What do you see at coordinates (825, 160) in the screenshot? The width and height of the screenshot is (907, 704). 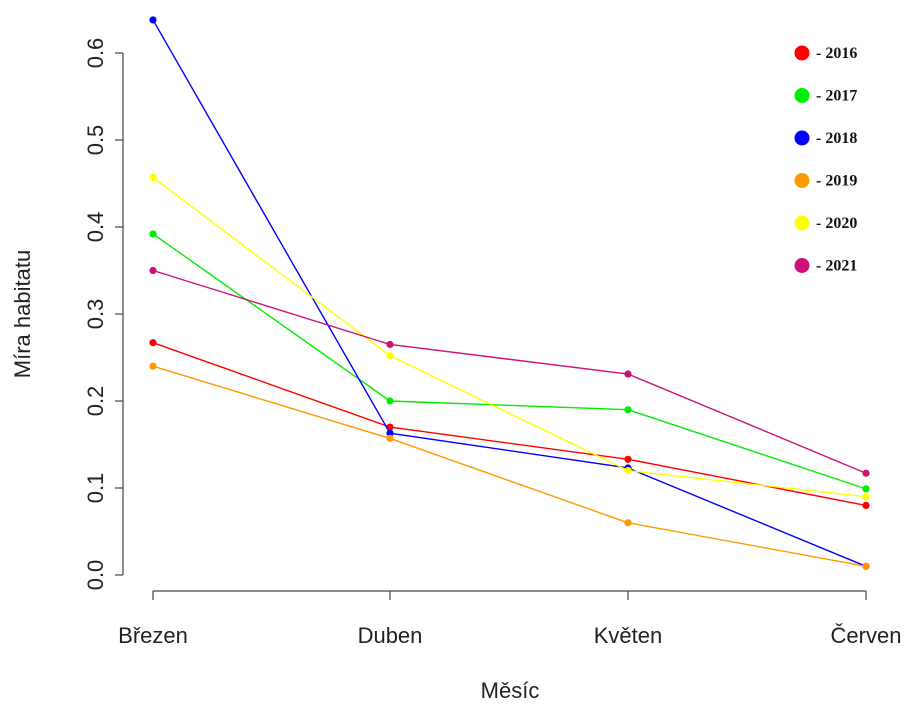 I see `legend: - 2016 - 2017 - 2018 - 2019 - 2020 - 2021` at bounding box center [825, 160].